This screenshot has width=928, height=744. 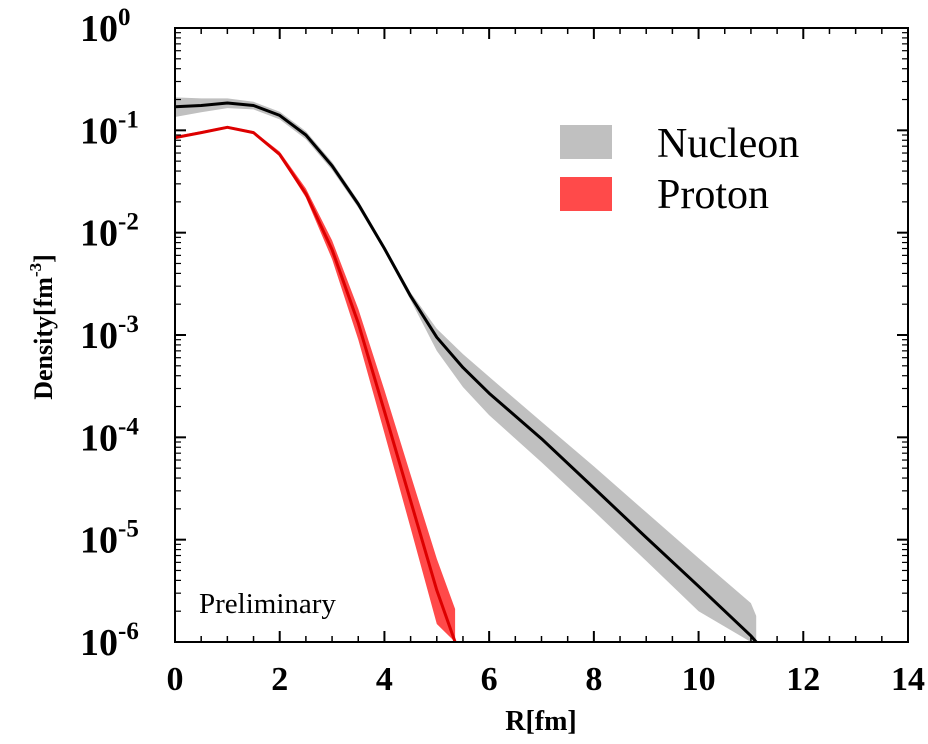 I want to click on y-tick-label: 10⁻⁵, so click(x=109, y=539).